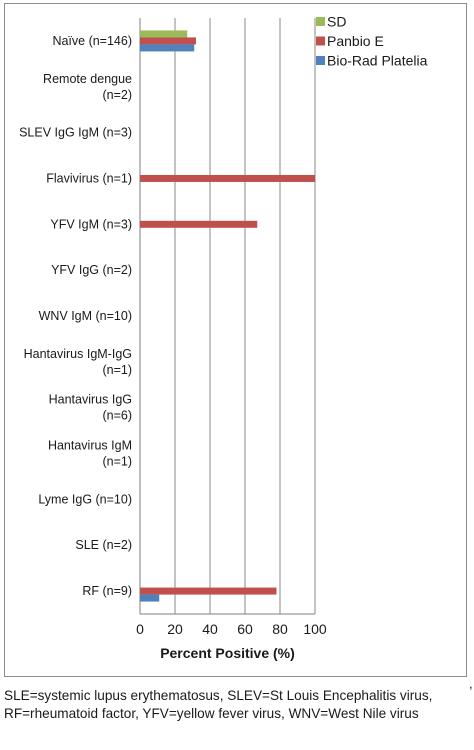 The image size is (474, 750). I want to click on legend-label-2: Bio-Rad Platelia, so click(377, 61).